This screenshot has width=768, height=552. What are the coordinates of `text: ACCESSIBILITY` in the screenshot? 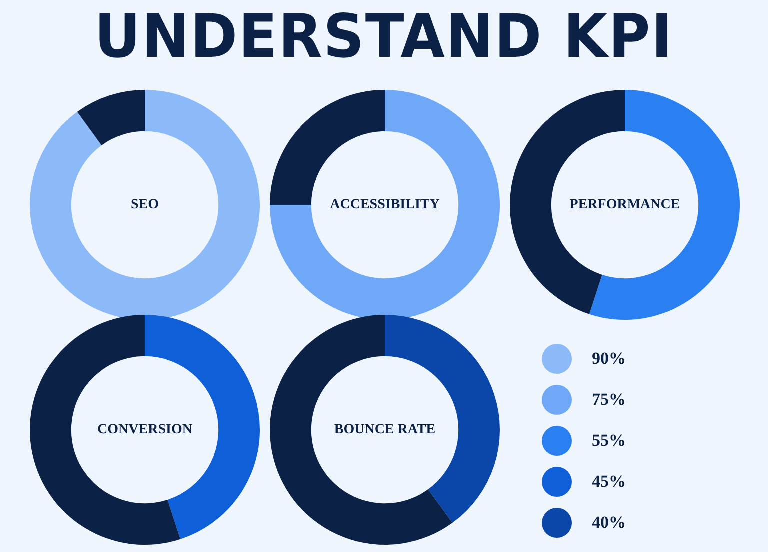 It's located at (385, 205).